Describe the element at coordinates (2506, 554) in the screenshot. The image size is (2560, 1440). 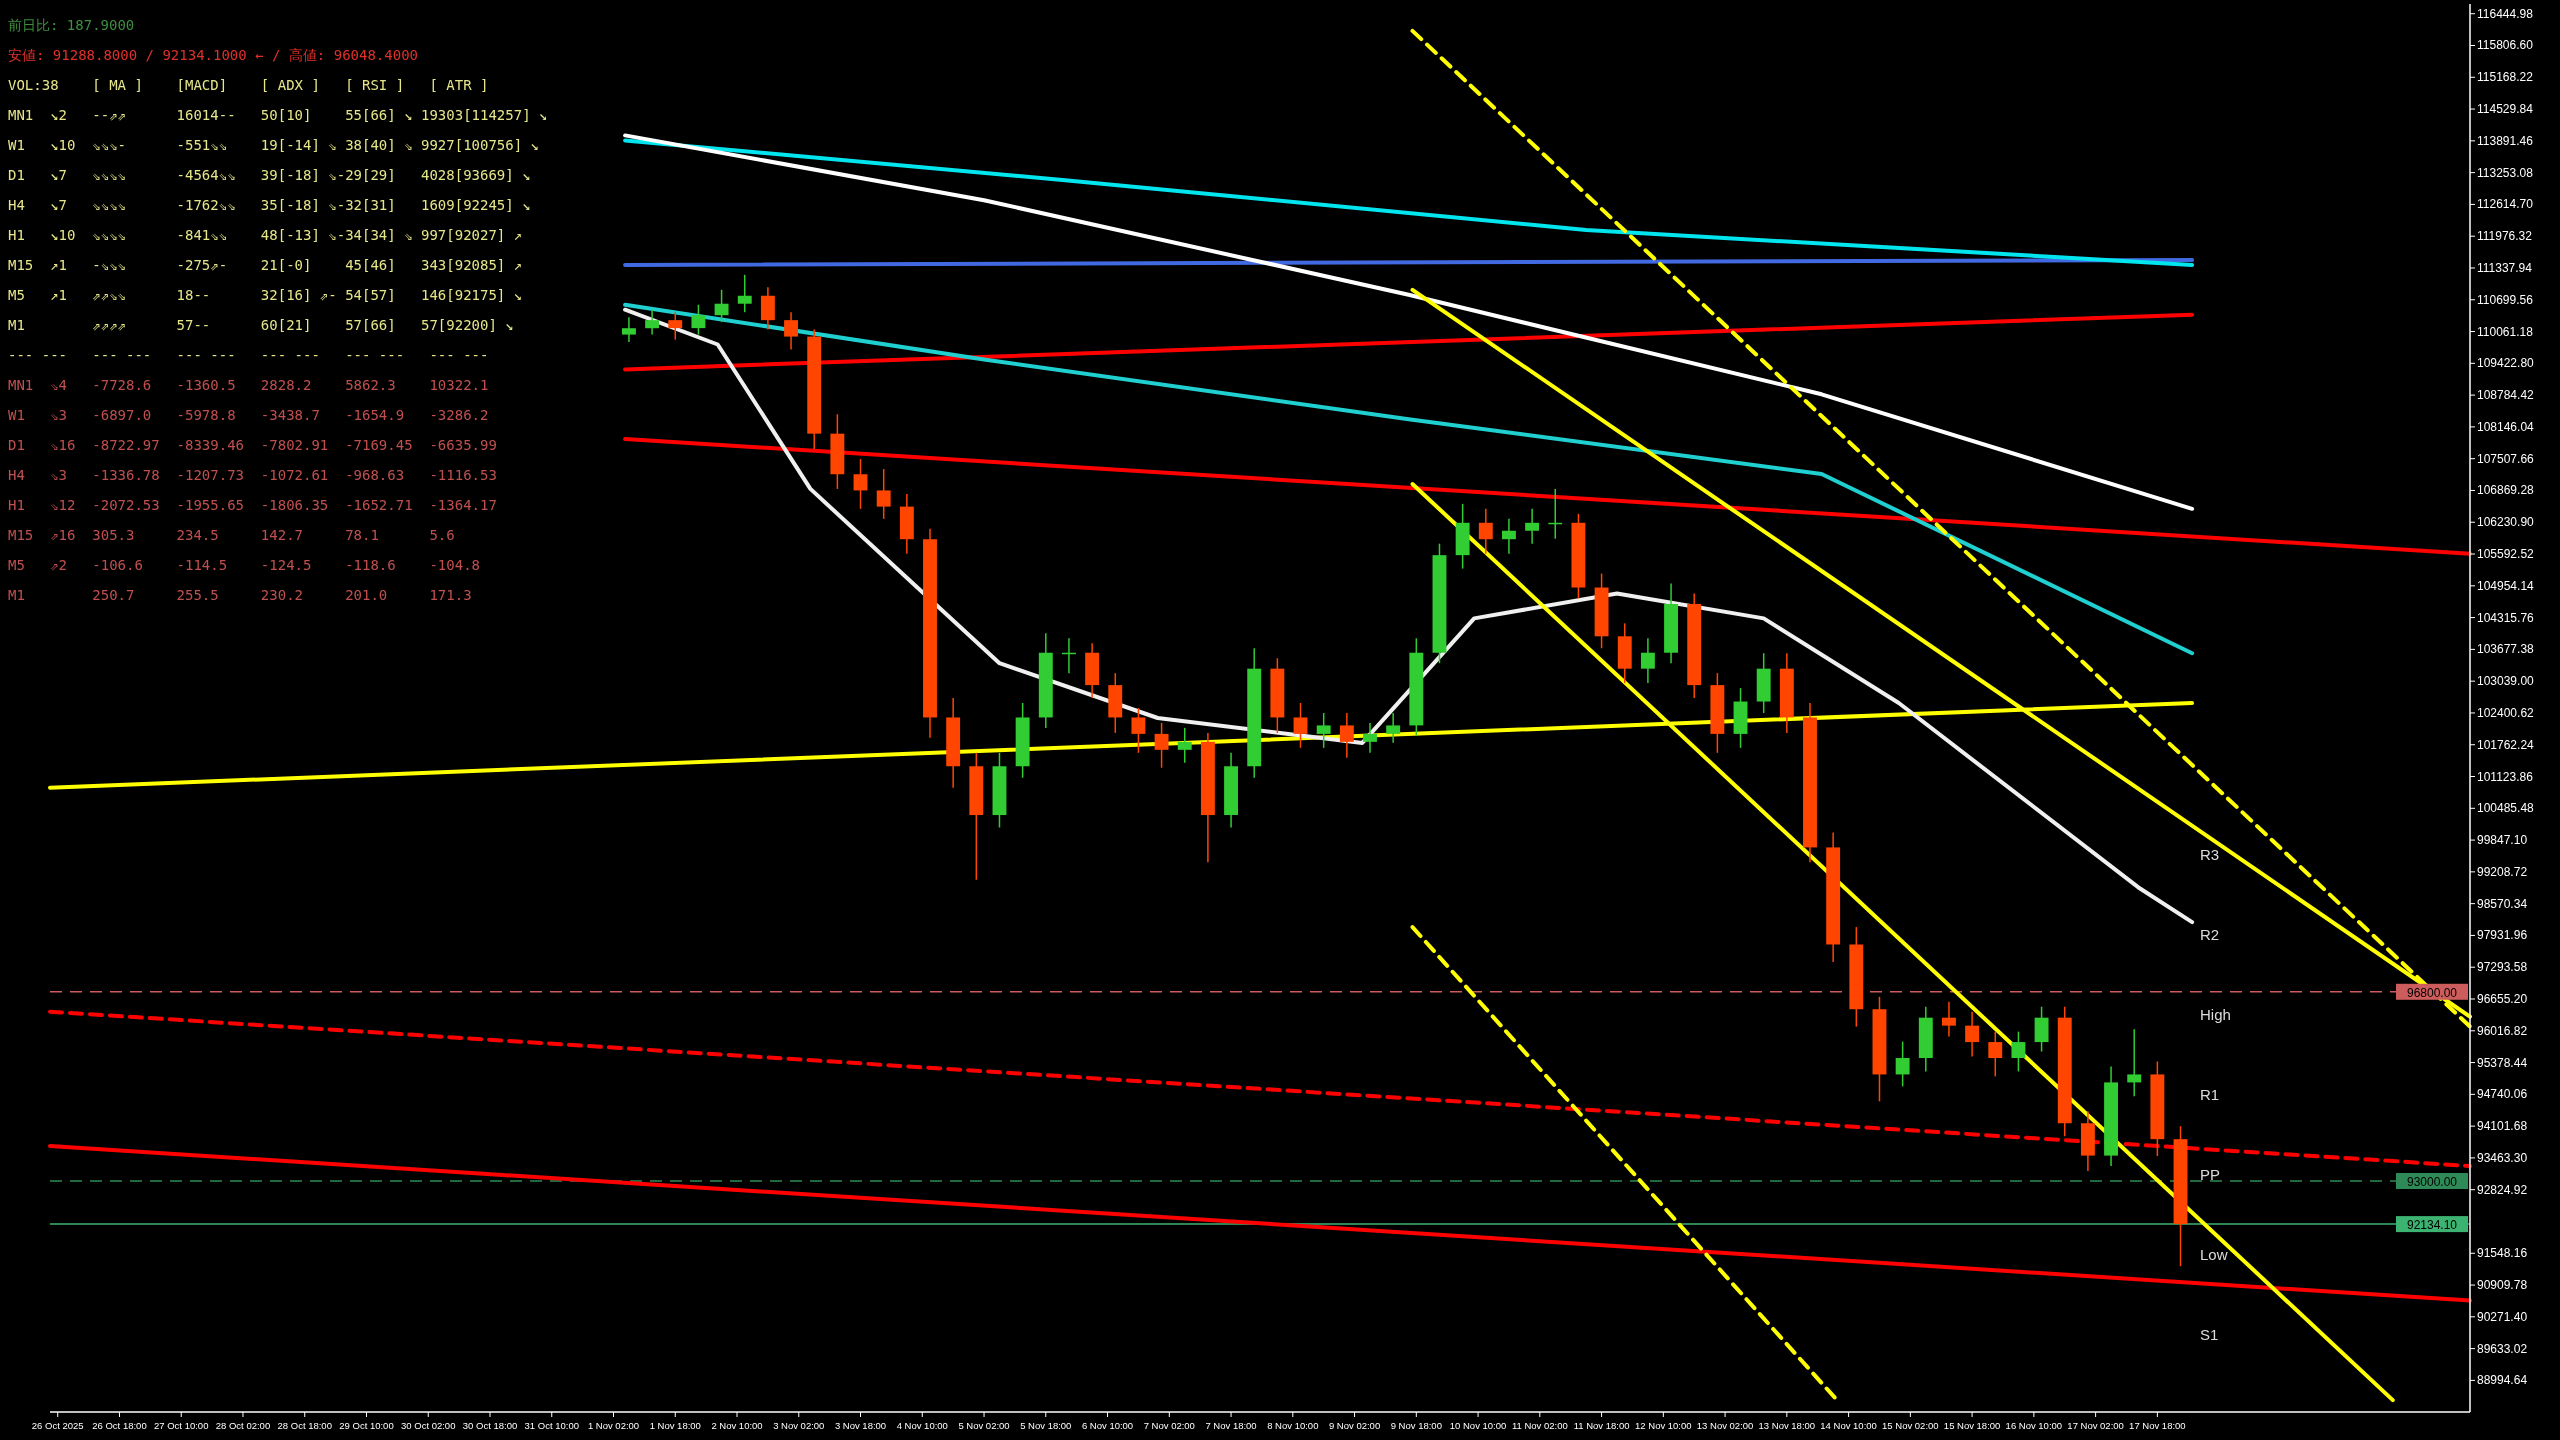
I see `y-tick-label: 105592.52` at that location.